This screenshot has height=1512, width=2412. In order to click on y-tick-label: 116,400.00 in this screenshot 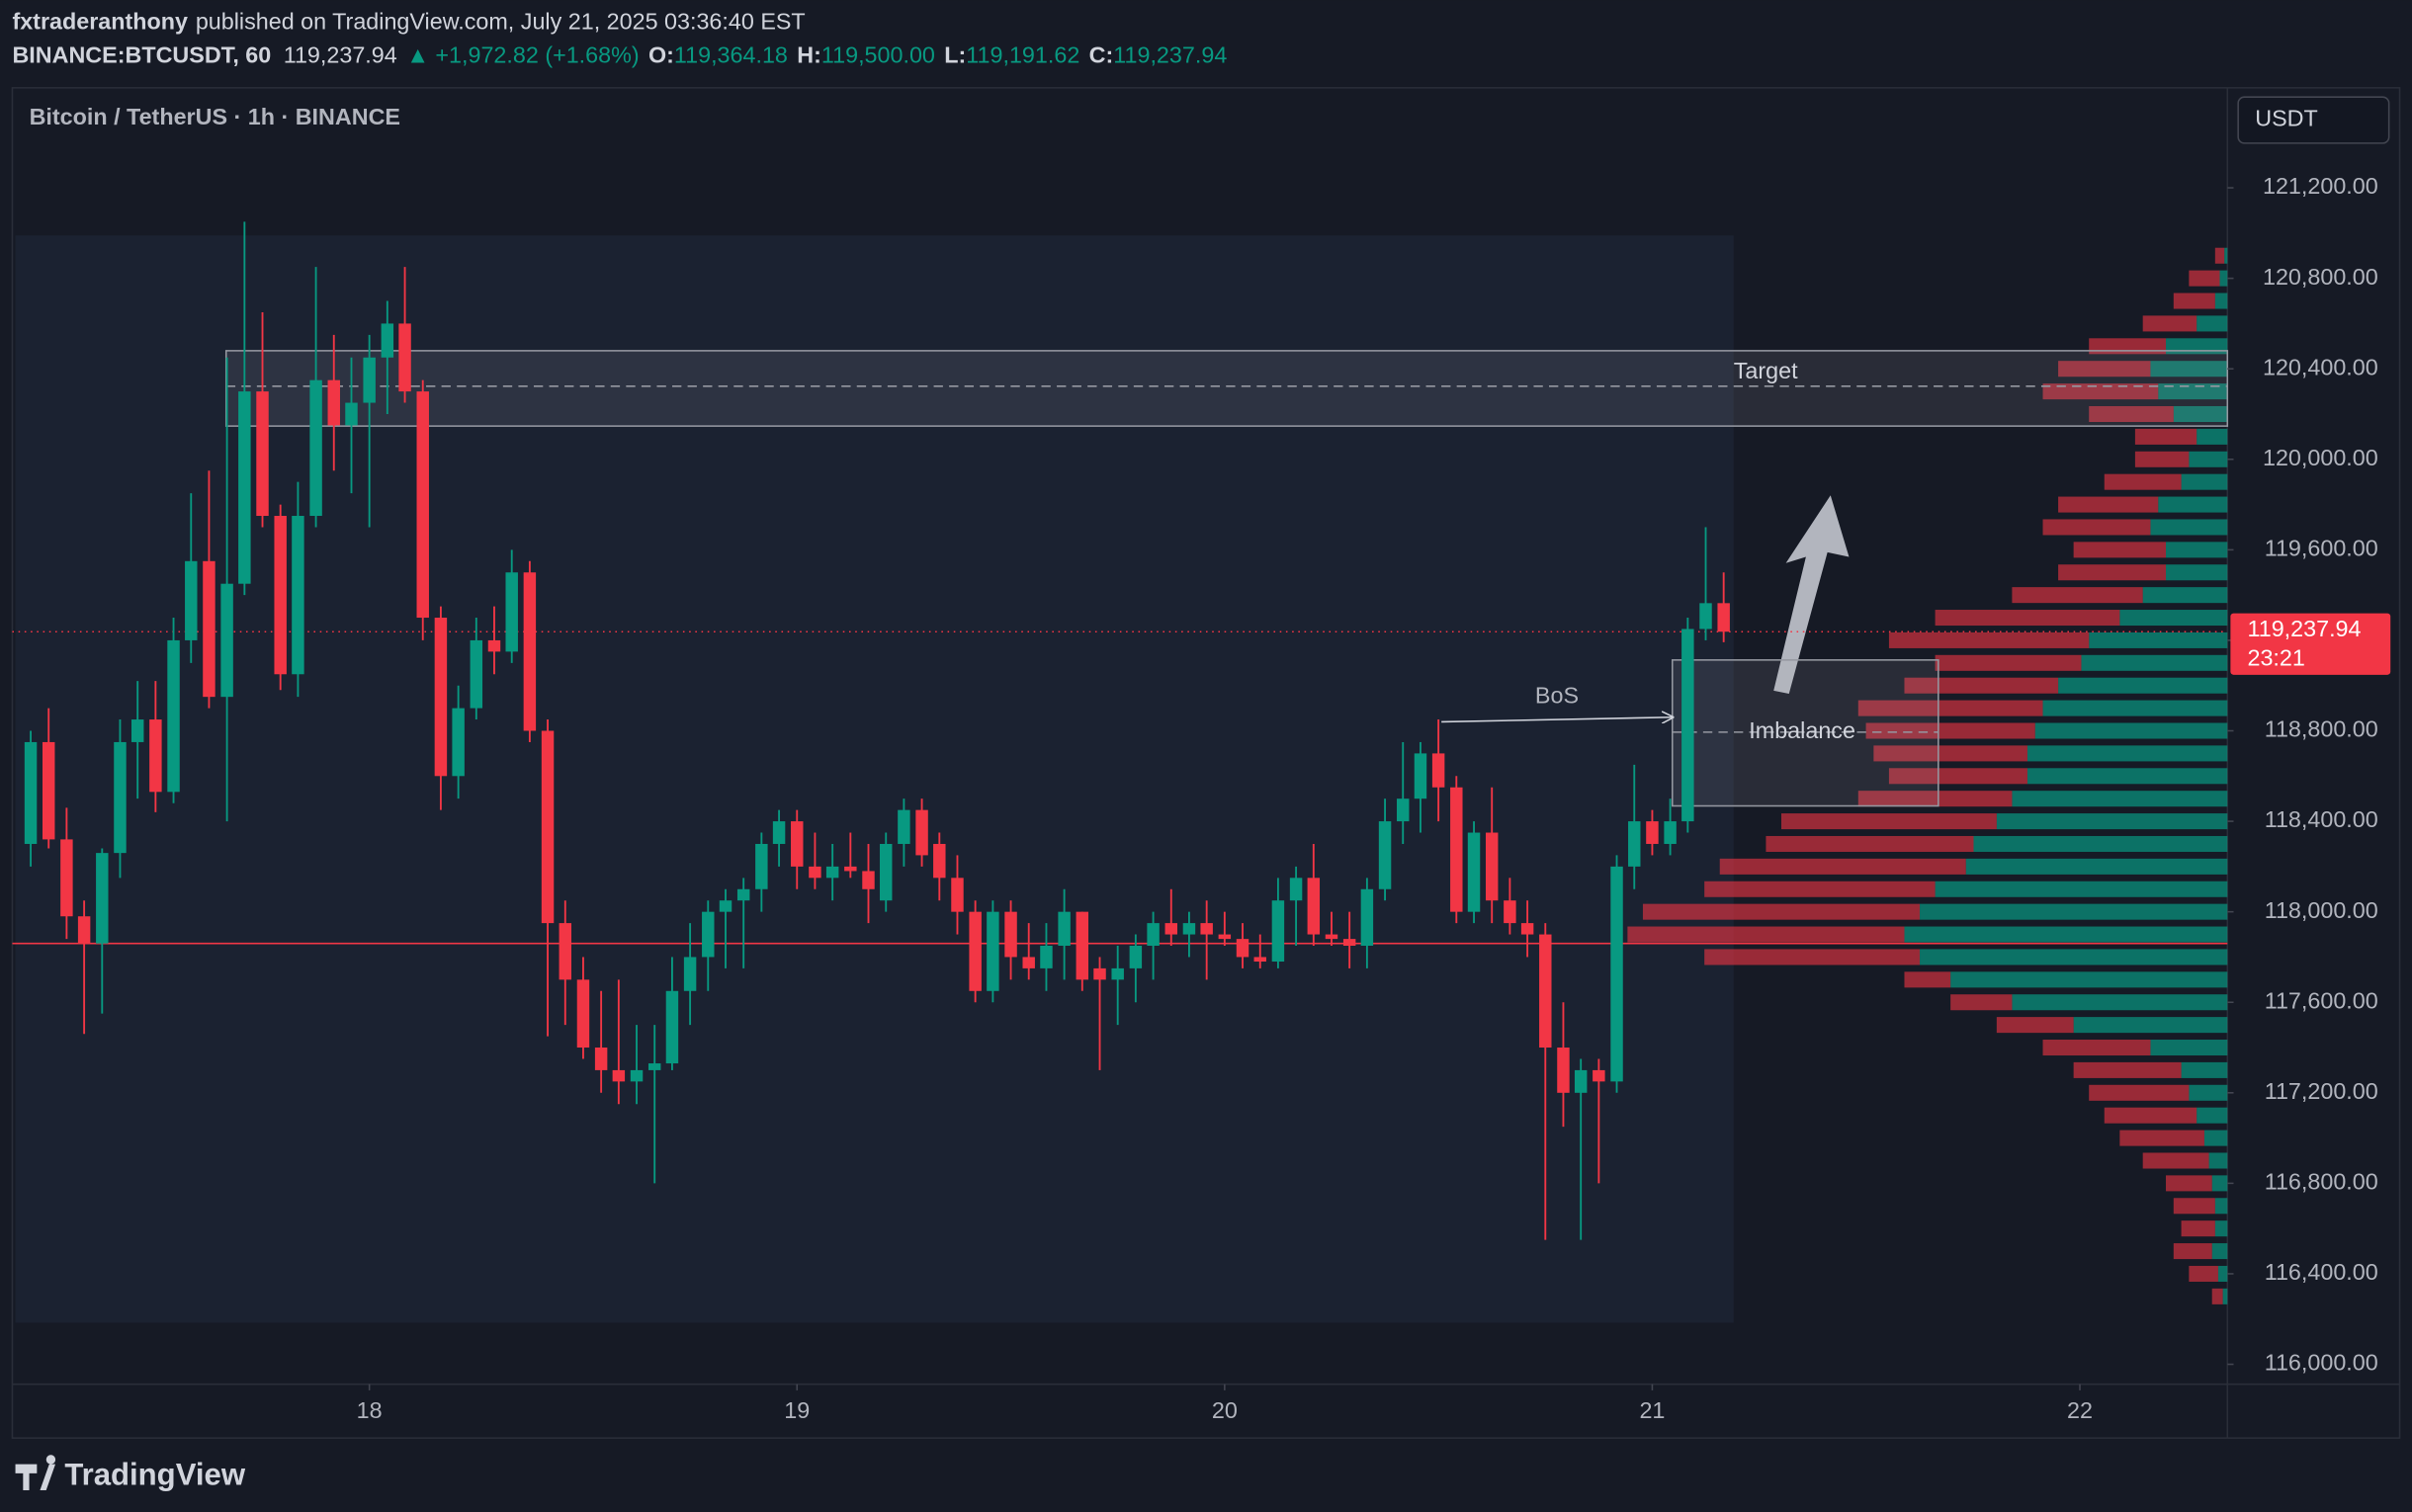, I will do `click(2321, 1272)`.